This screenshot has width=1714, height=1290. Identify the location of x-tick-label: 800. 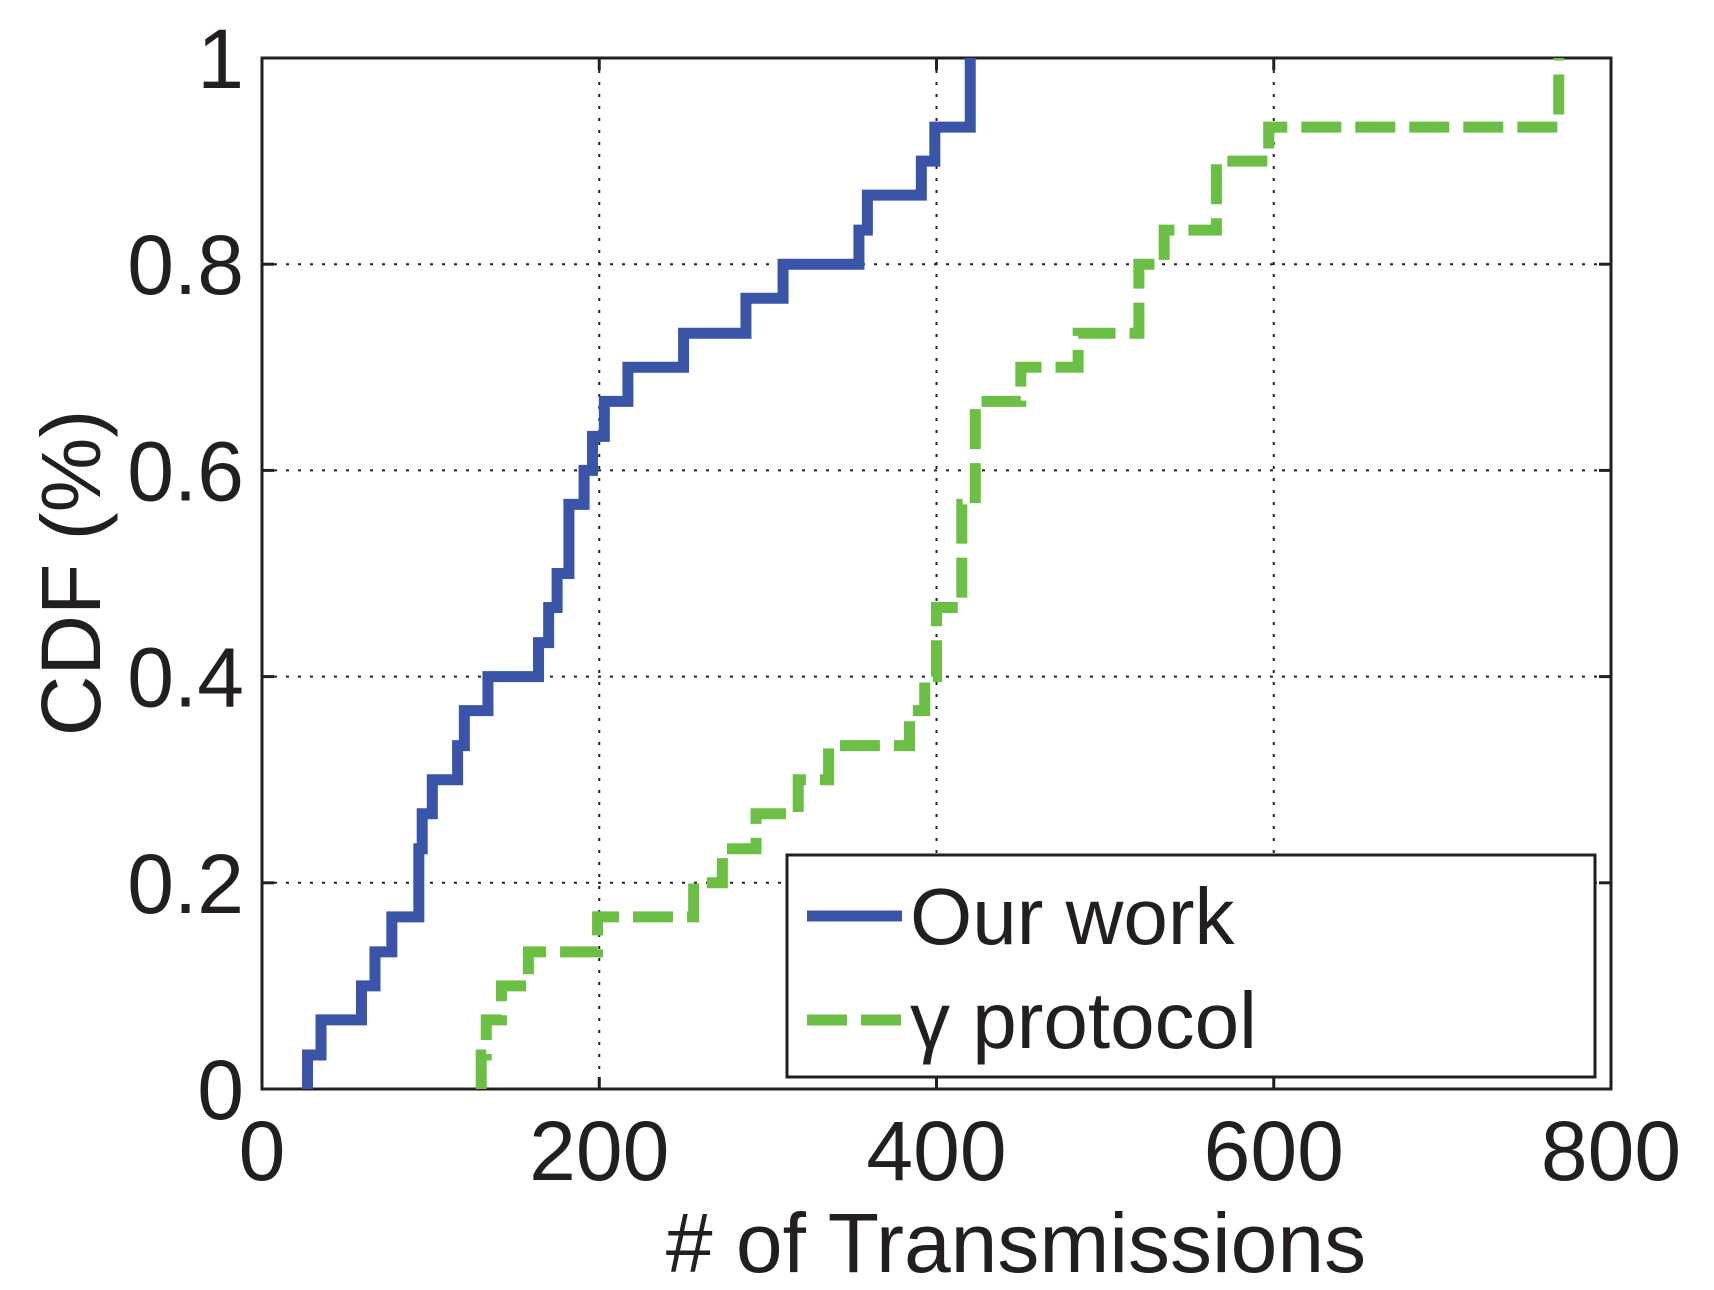
(1611, 1151).